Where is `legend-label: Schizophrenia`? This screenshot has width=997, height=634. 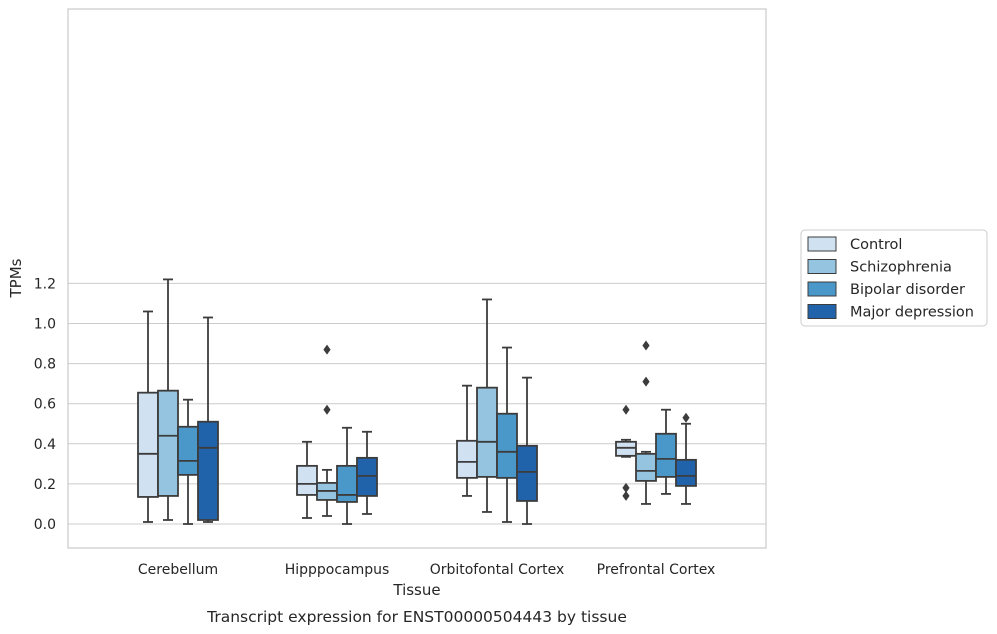 legend-label: Schizophrenia is located at coordinates (901, 268).